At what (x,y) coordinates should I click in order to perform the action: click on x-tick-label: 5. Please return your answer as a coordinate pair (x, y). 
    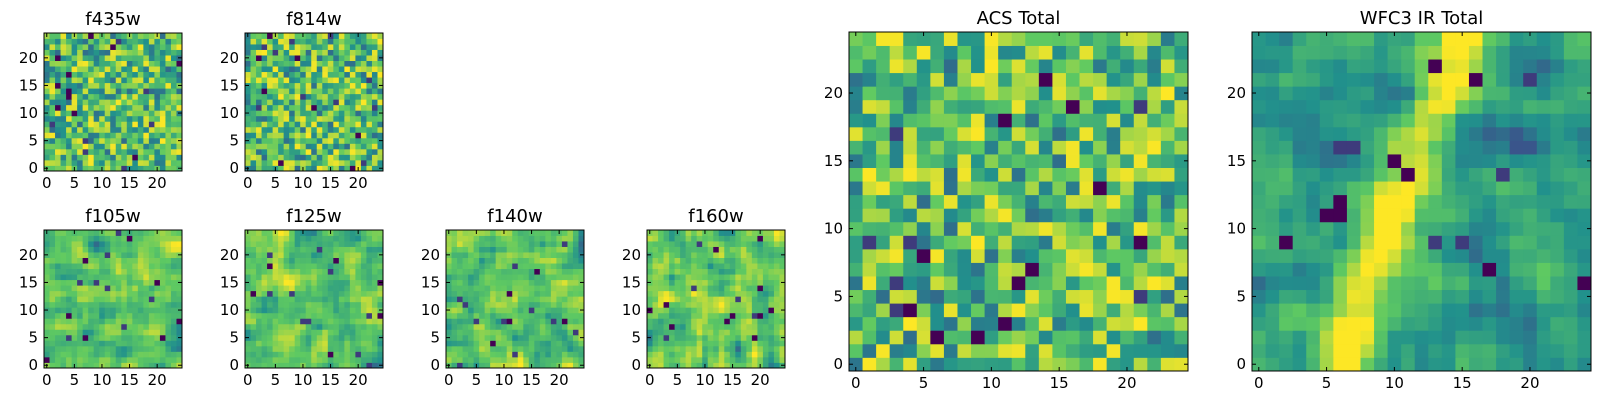
    Looking at the image, I should click on (75, 380).